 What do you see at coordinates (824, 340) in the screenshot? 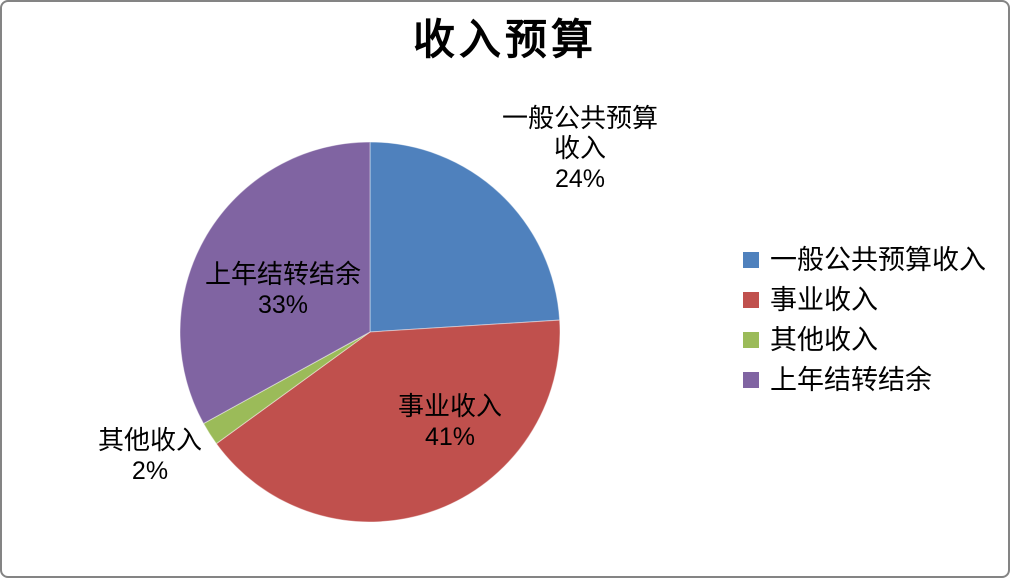
I see `legend-label: 其他收入` at bounding box center [824, 340].